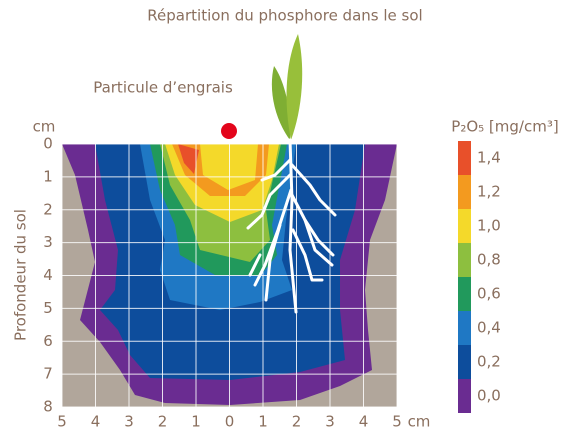 This screenshot has height=444, width=585. Describe the element at coordinates (48, 209) in the screenshot. I see `y-tick-label: 2` at that location.